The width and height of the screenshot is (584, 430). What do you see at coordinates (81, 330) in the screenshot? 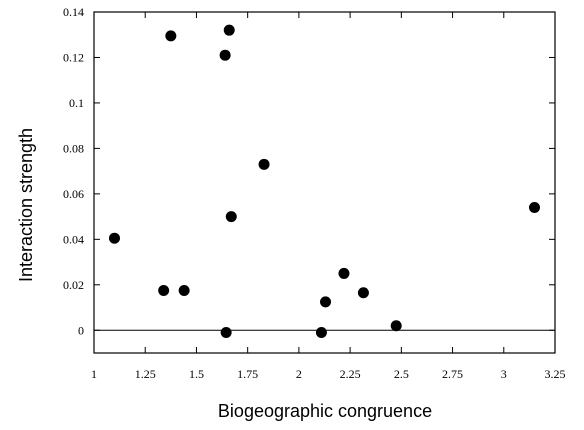
I see `y-tick-label: 0` at bounding box center [81, 330].